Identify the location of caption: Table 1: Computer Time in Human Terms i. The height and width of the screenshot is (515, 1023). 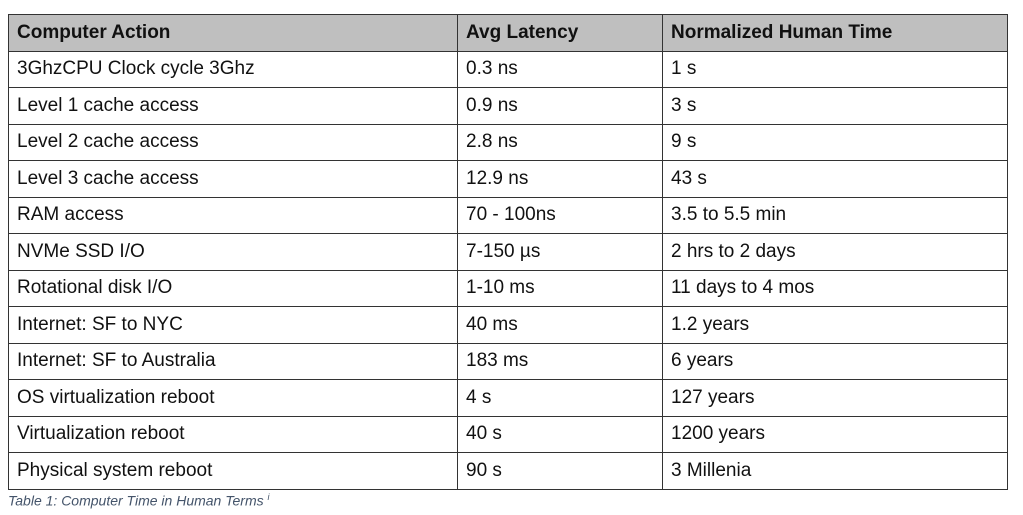
(139, 500).